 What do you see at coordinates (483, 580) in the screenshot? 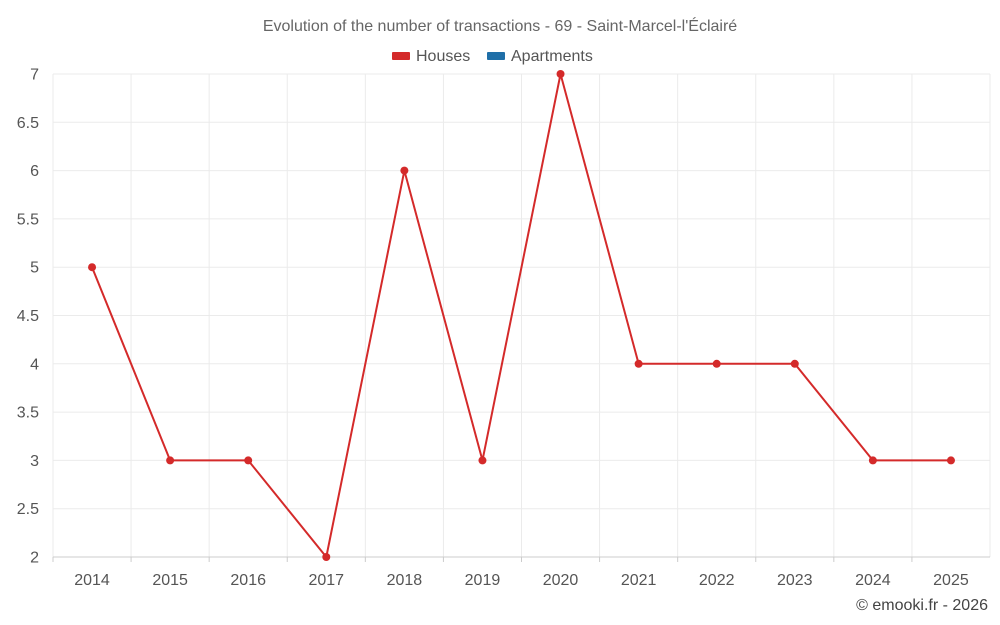
I see `x-tick-label: 2019` at bounding box center [483, 580].